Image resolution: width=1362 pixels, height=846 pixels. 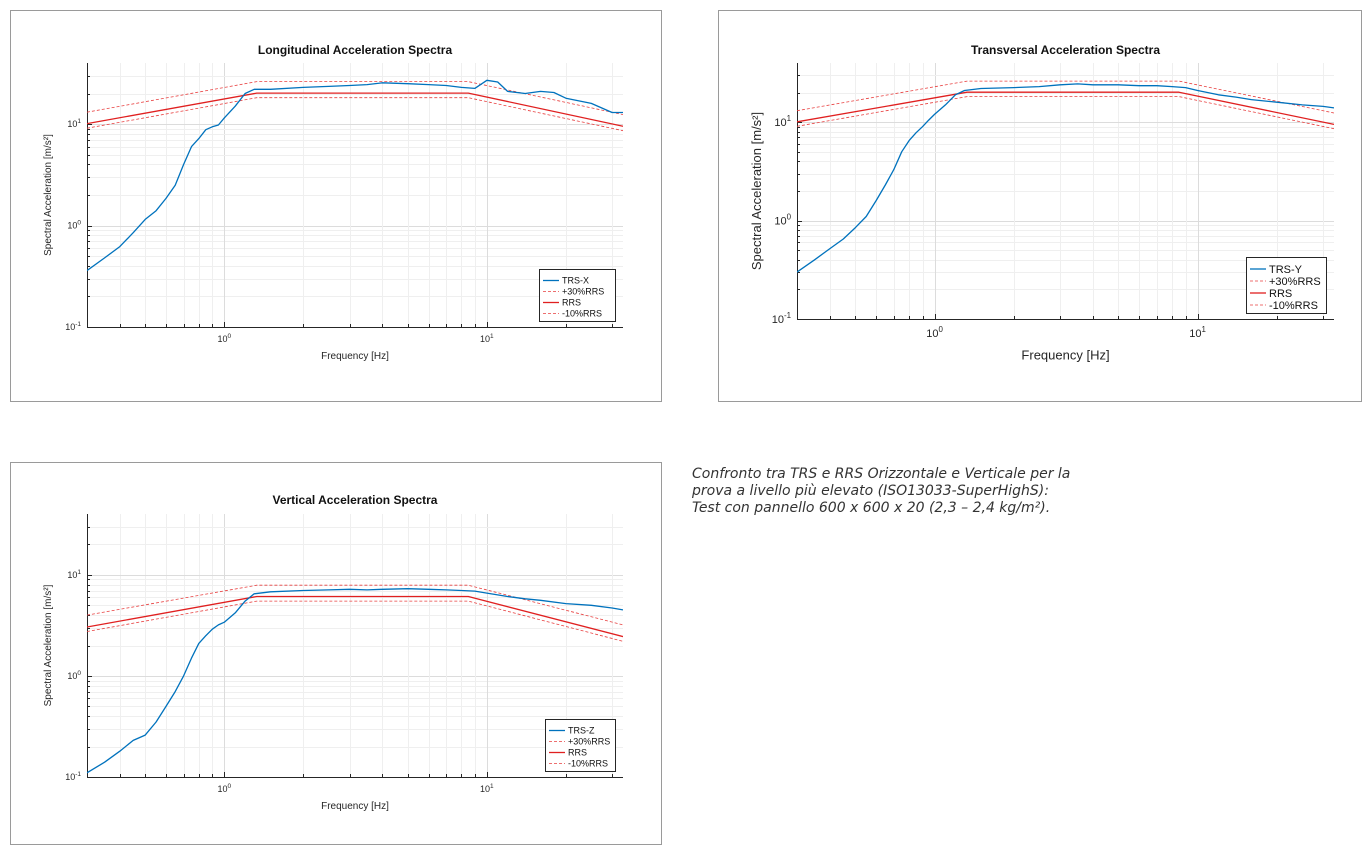 What do you see at coordinates (1286, 270) in the screenshot?
I see `legend-label: TRS-Y` at bounding box center [1286, 270].